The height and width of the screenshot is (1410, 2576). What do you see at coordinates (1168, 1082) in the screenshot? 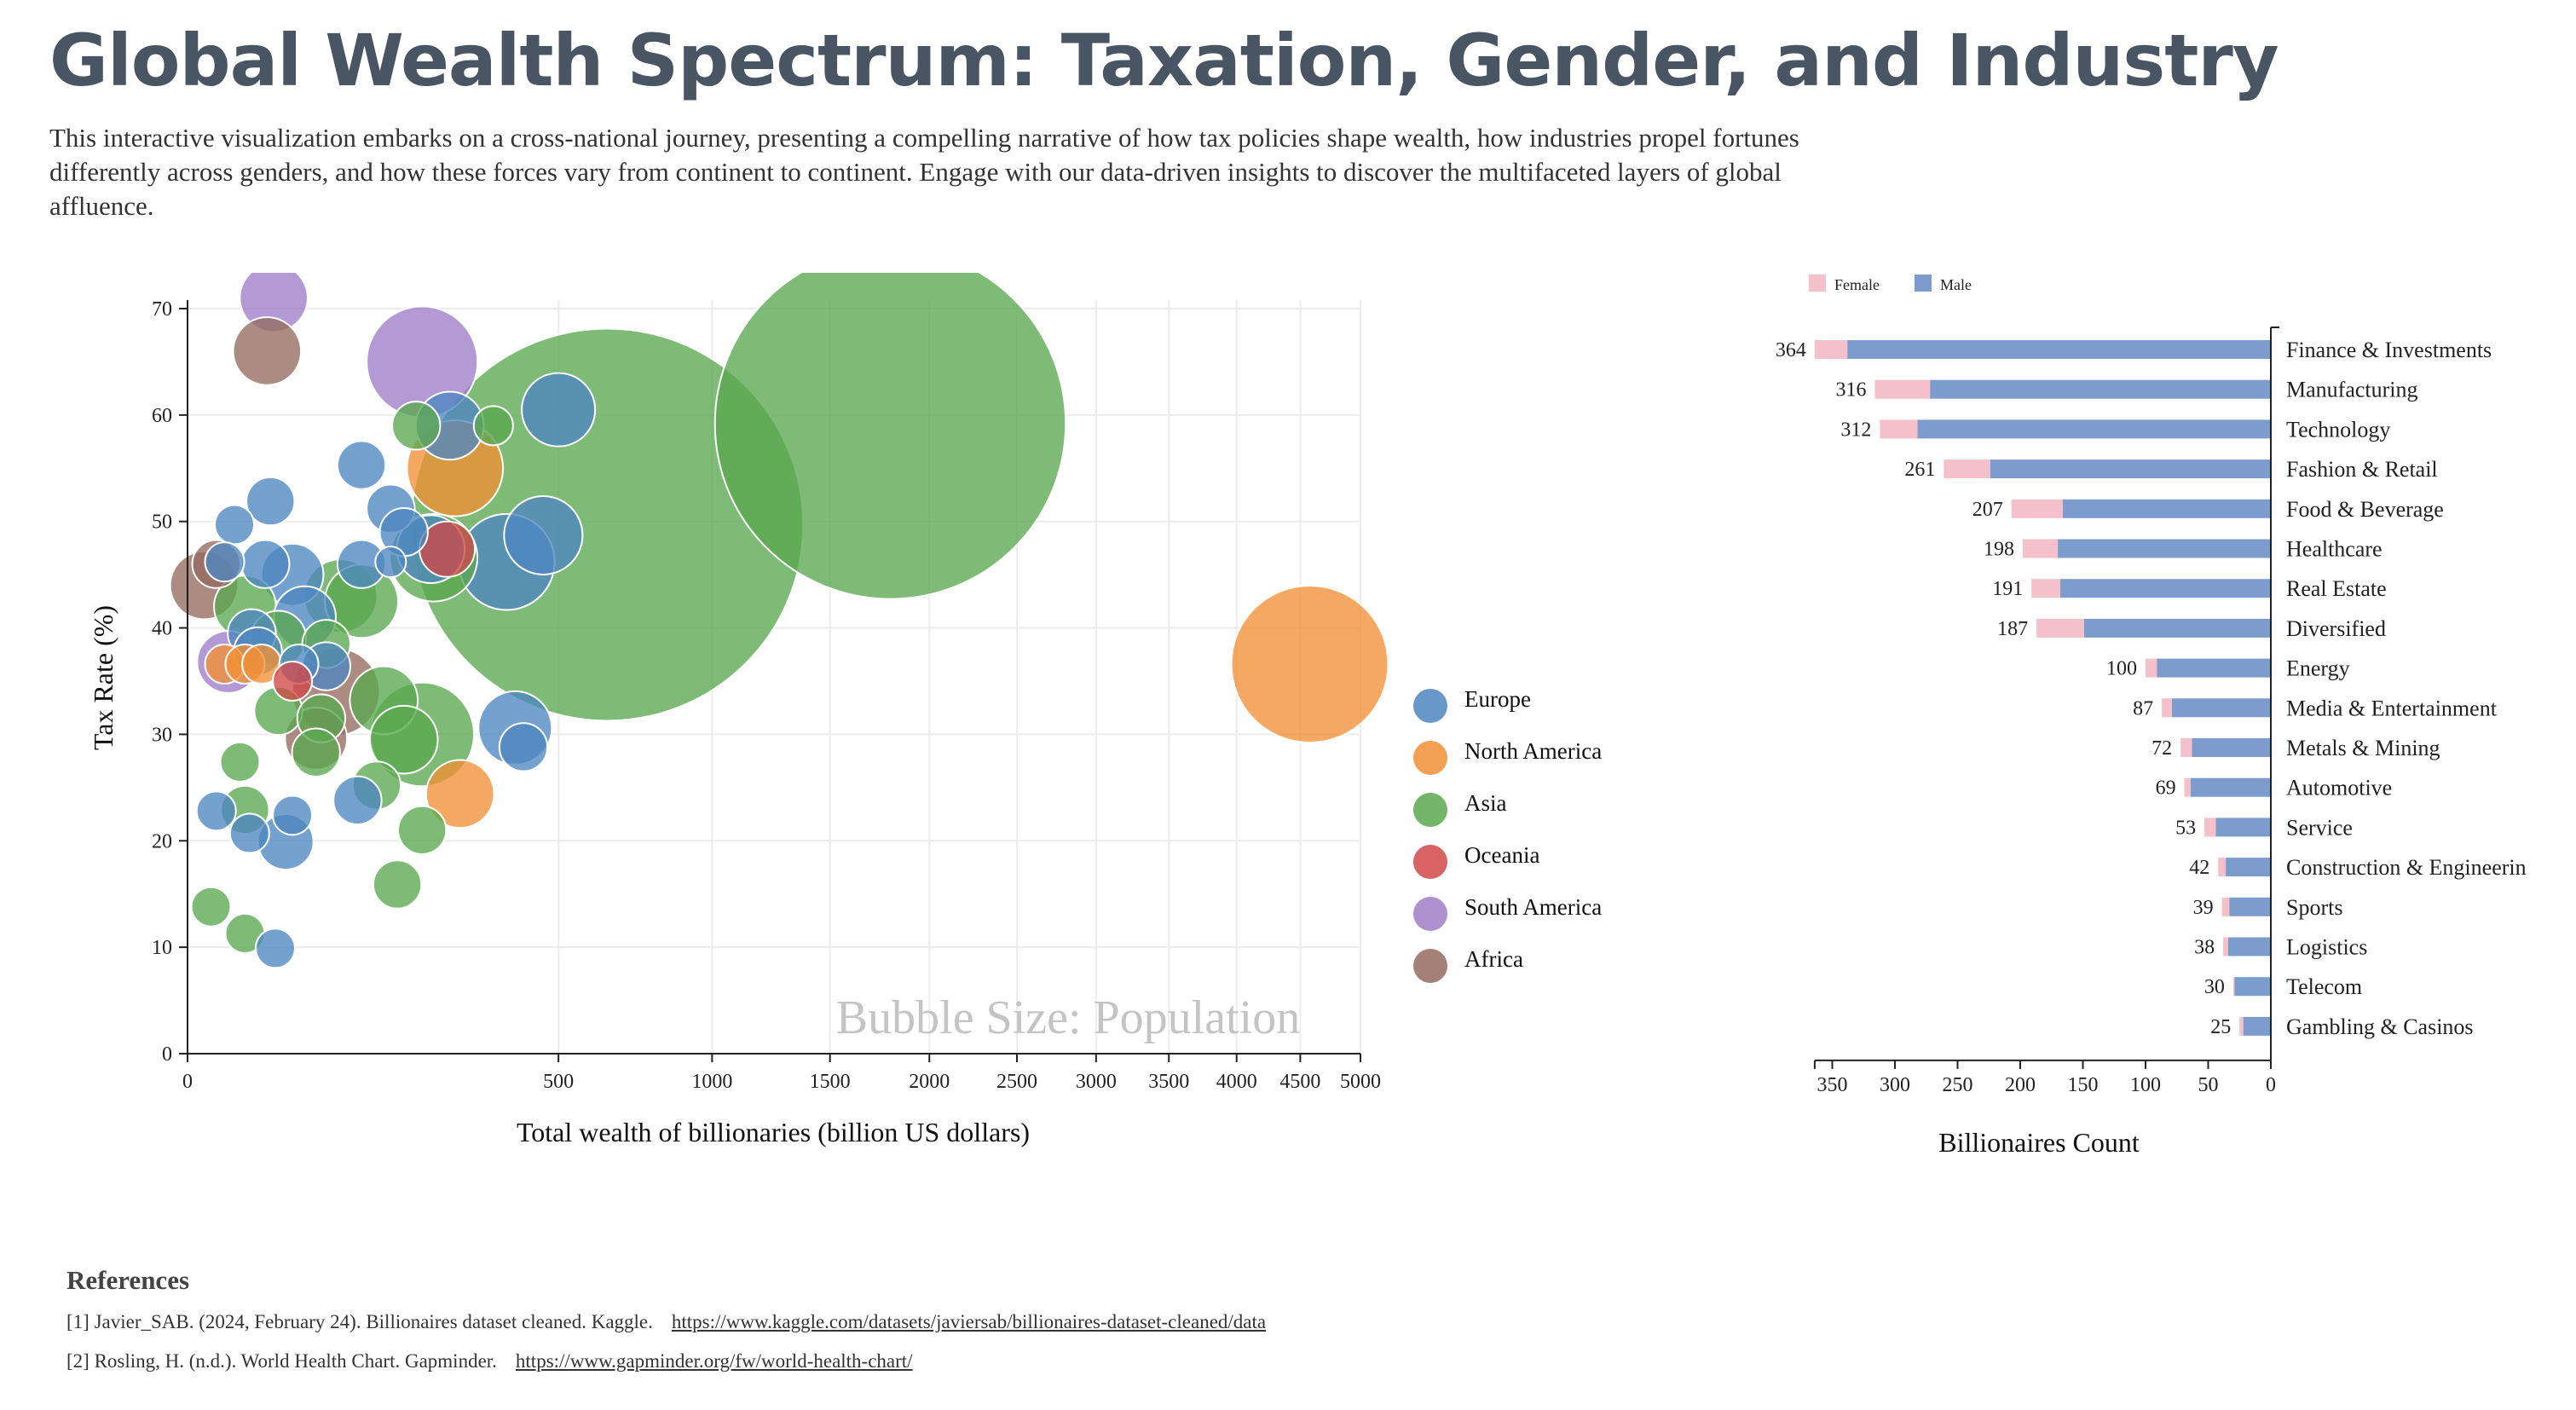
I see `x-tick-label: 3500` at bounding box center [1168, 1082].